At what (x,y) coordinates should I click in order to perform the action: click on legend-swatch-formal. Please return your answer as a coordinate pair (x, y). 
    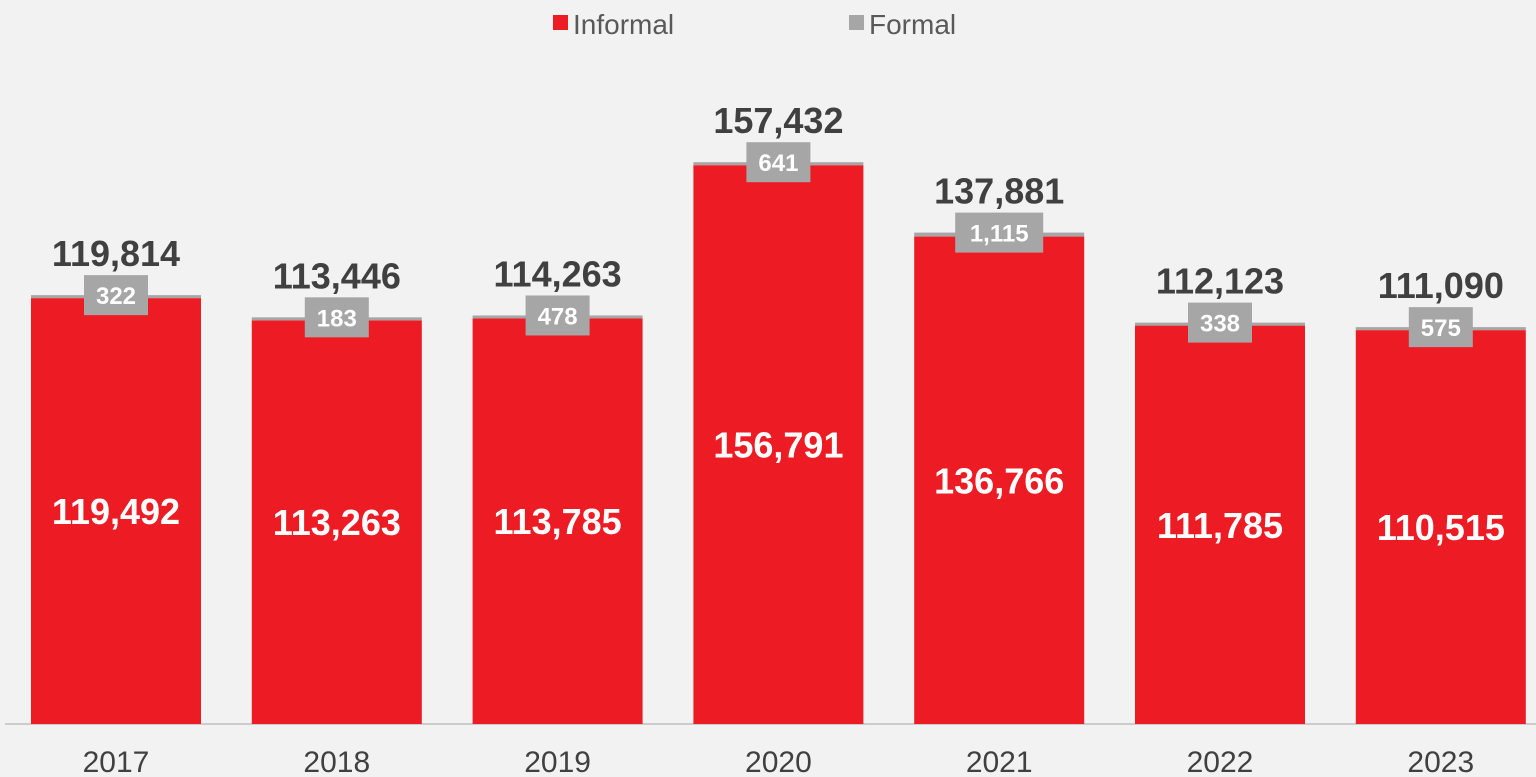
    Looking at the image, I should click on (856, 22).